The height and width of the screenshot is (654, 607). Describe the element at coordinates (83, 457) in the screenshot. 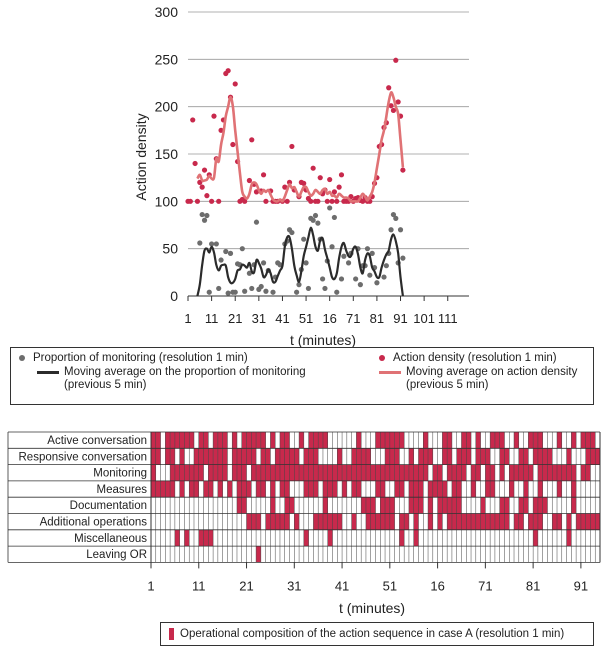

I see `row-label: Responsive conversation` at that location.